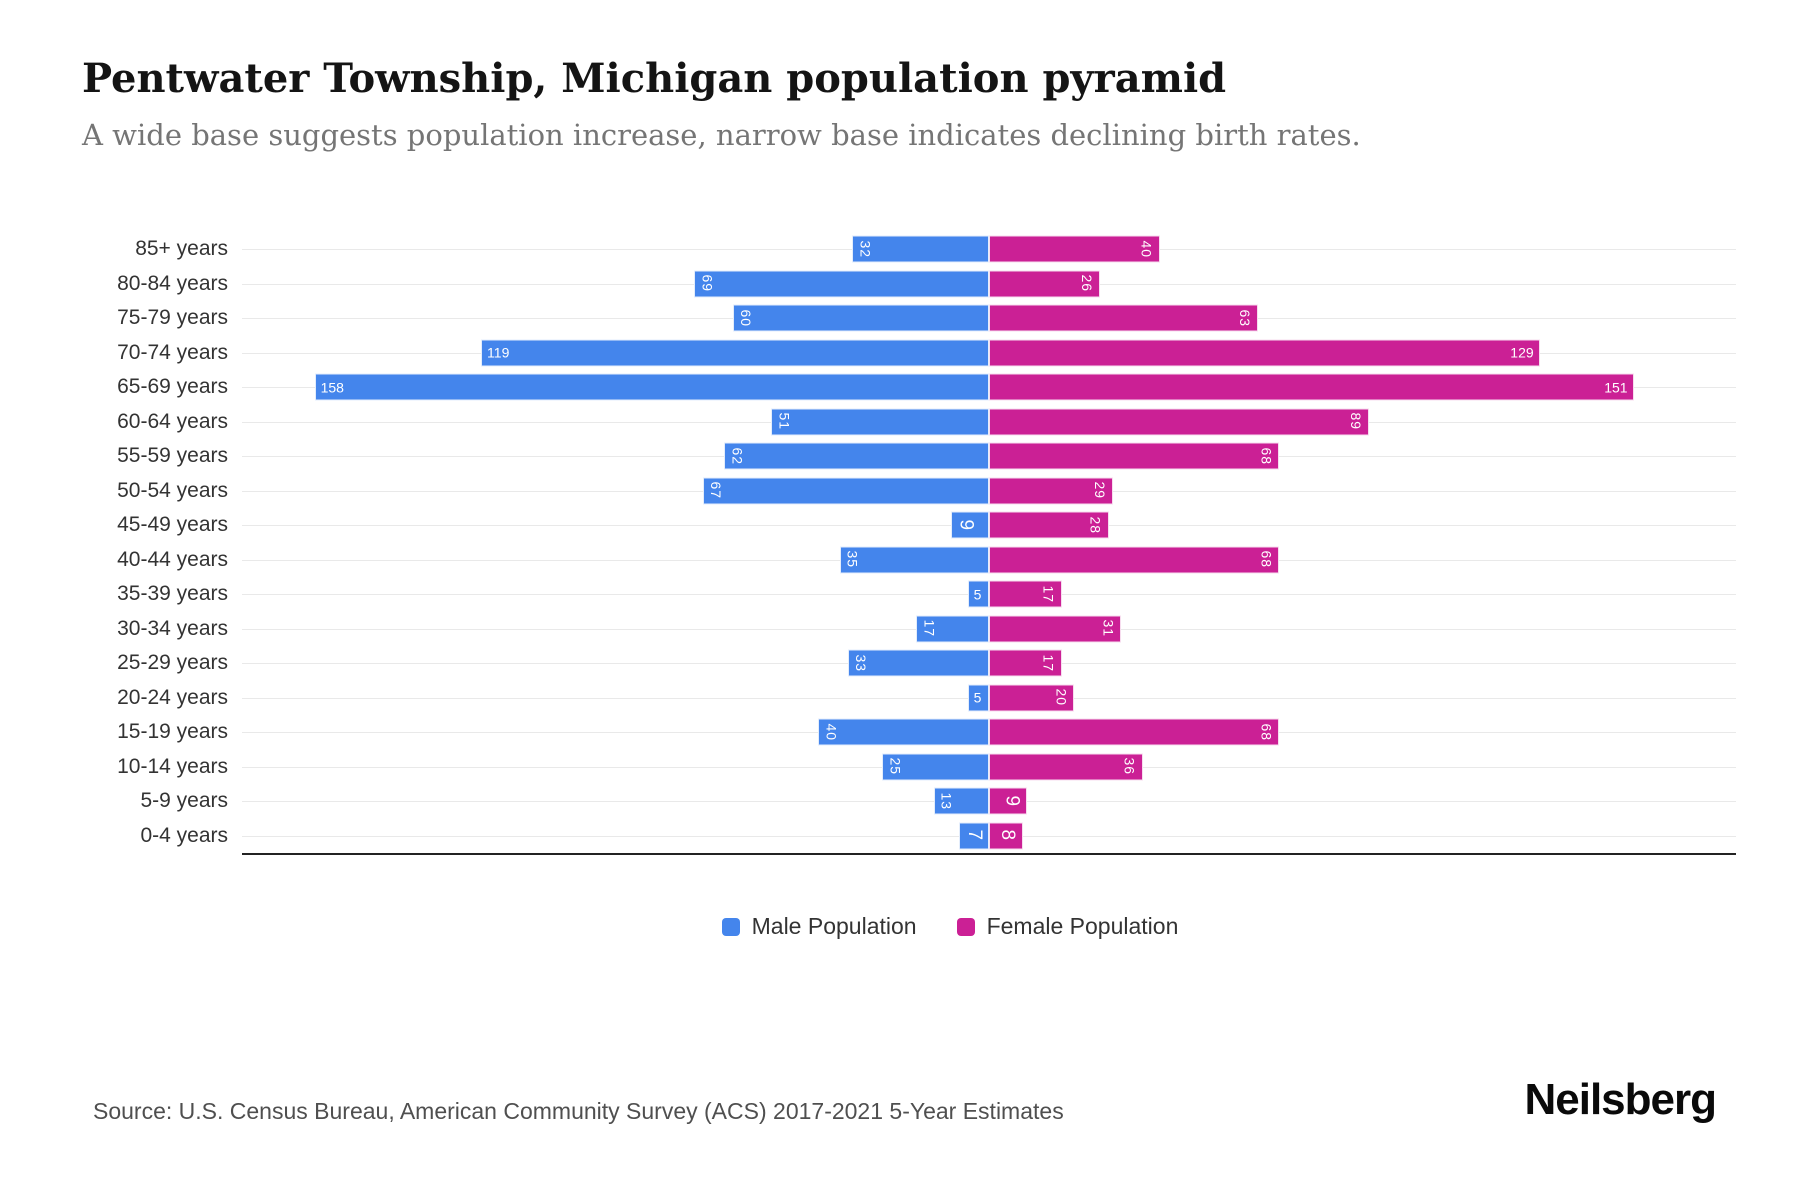  What do you see at coordinates (1061, 697) in the screenshot?
I see `female-bar-label: 20` at bounding box center [1061, 697].